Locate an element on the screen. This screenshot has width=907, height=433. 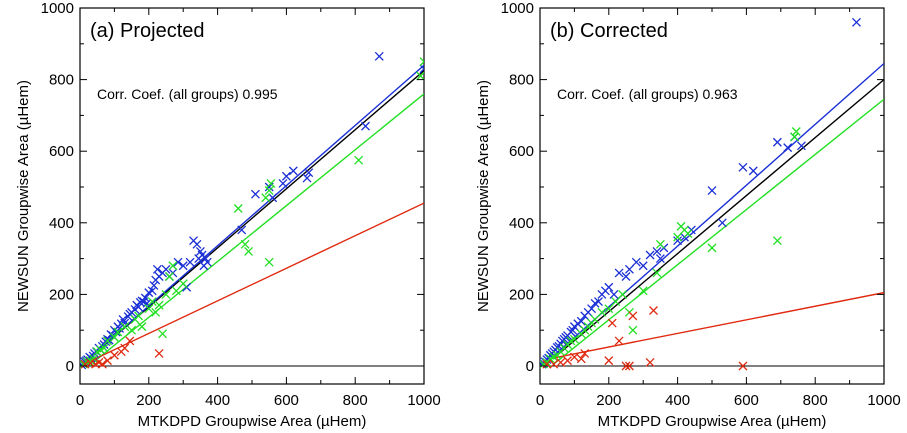
chart-1-x-tick-label: 0 is located at coordinates (540, 400).